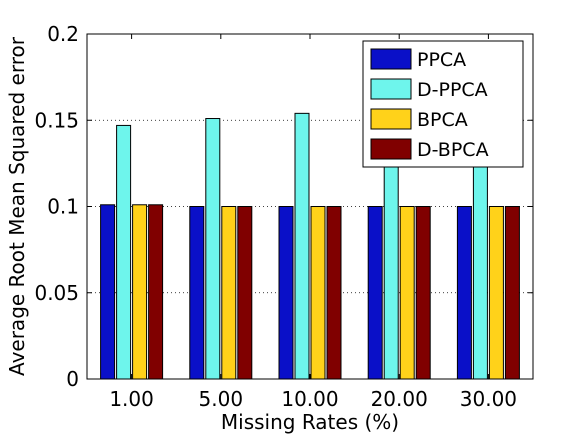  Describe the element at coordinates (17, 206) in the screenshot. I see `y-axis-label: Average Root Mean Squared error` at that location.